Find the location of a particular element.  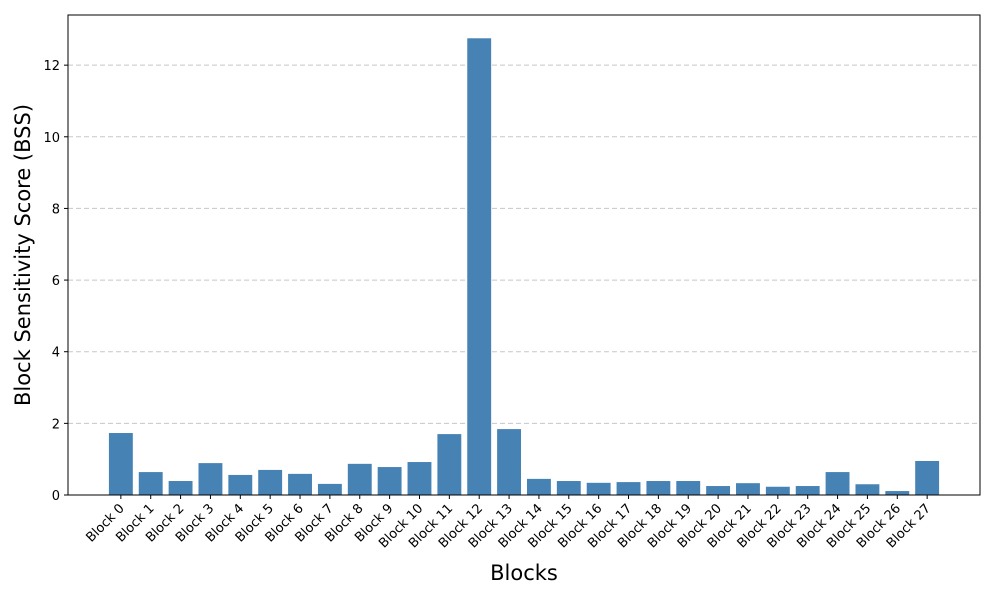

y-axis-label: Block Sensitivity Score (BSS) is located at coordinates (23, 255).